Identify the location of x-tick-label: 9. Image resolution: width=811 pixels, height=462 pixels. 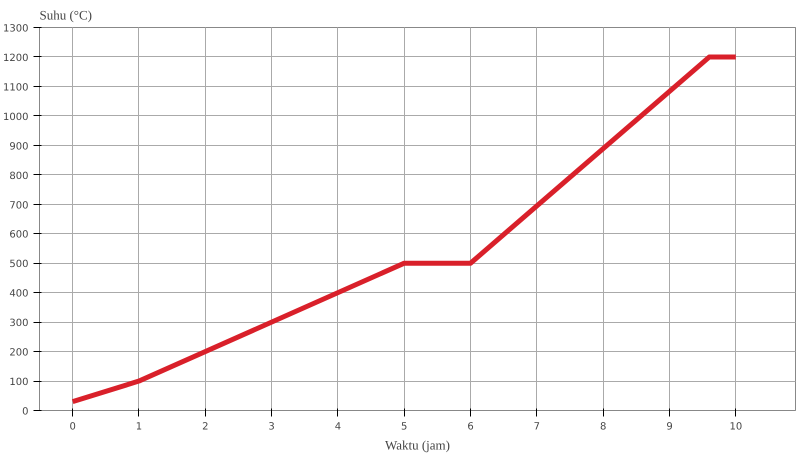
(669, 427).